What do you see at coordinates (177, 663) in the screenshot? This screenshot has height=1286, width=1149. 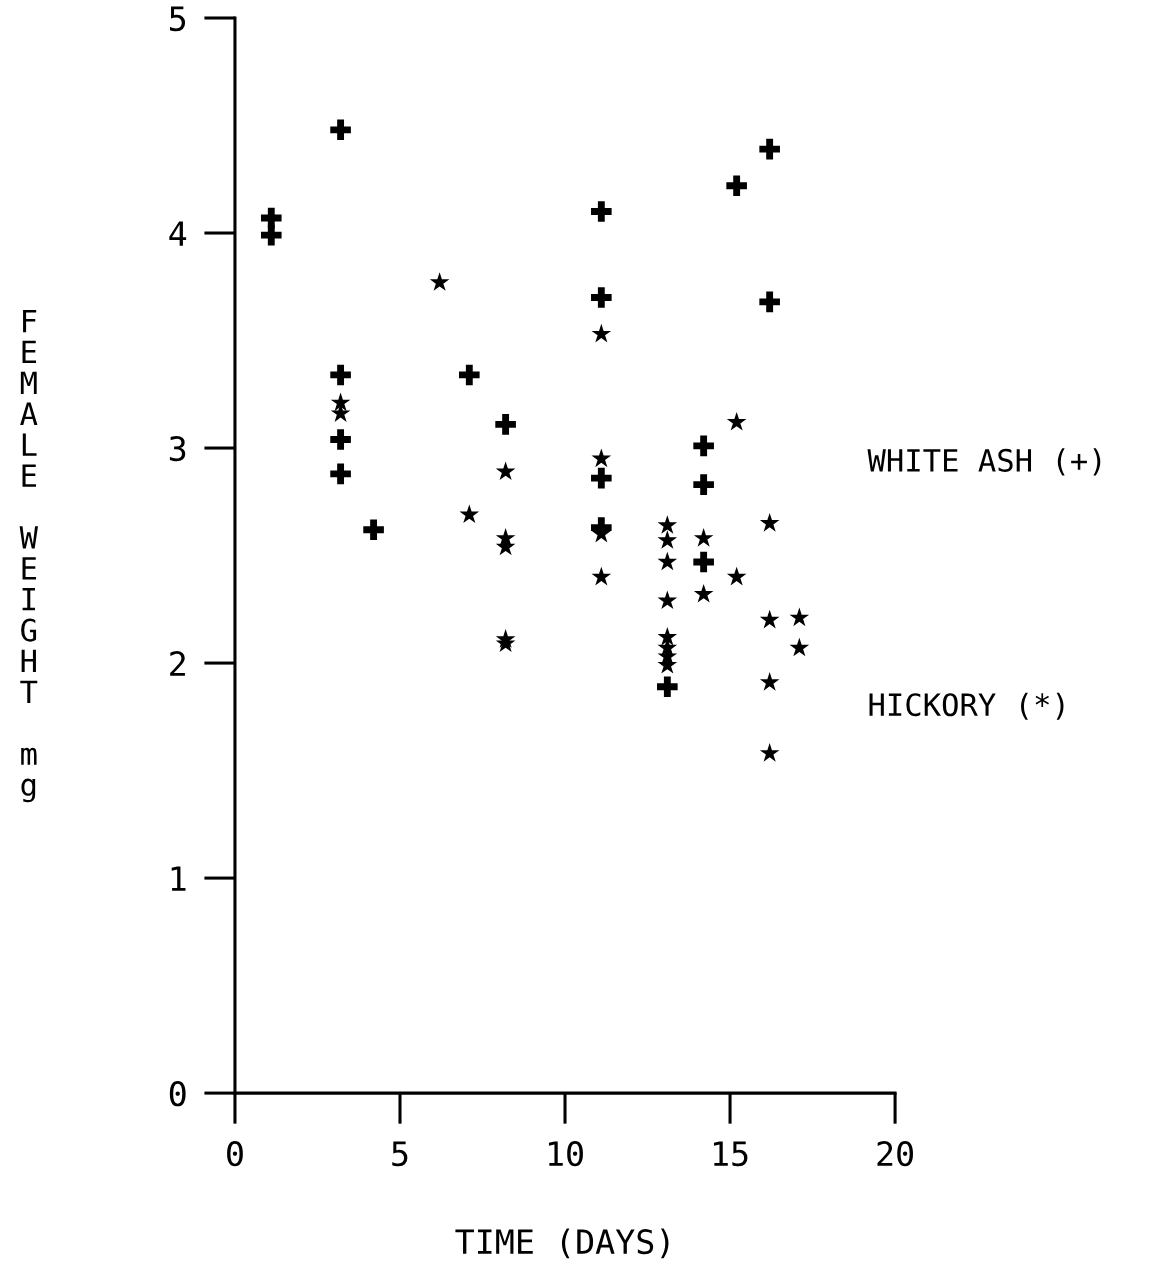 I see `y-tick-label: 2` at bounding box center [177, 663].